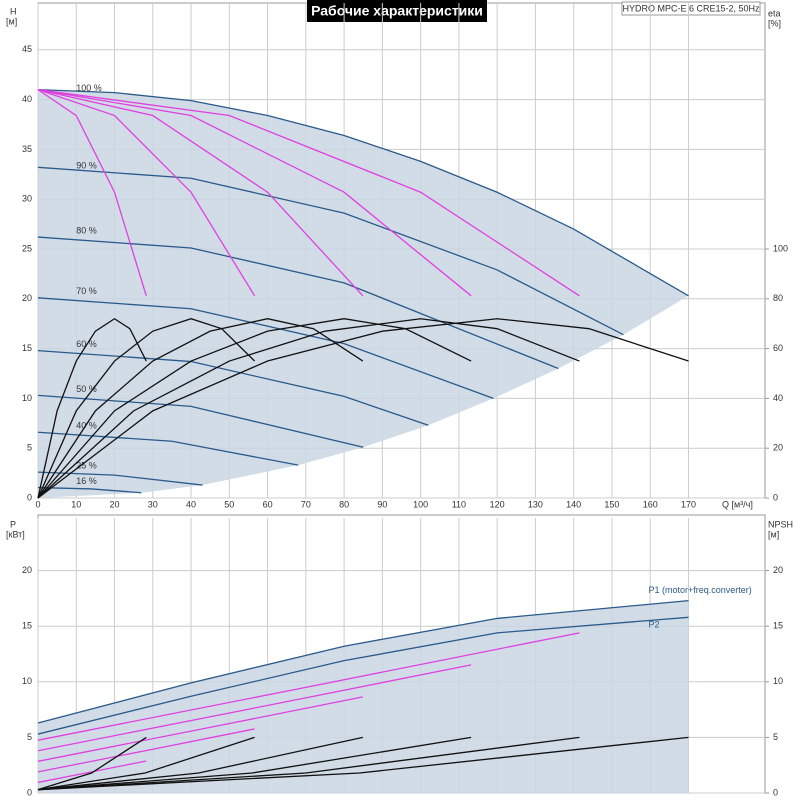 This screenshot has width=800, height=805. I want to click on curve-label: P2, so click(653, 625).